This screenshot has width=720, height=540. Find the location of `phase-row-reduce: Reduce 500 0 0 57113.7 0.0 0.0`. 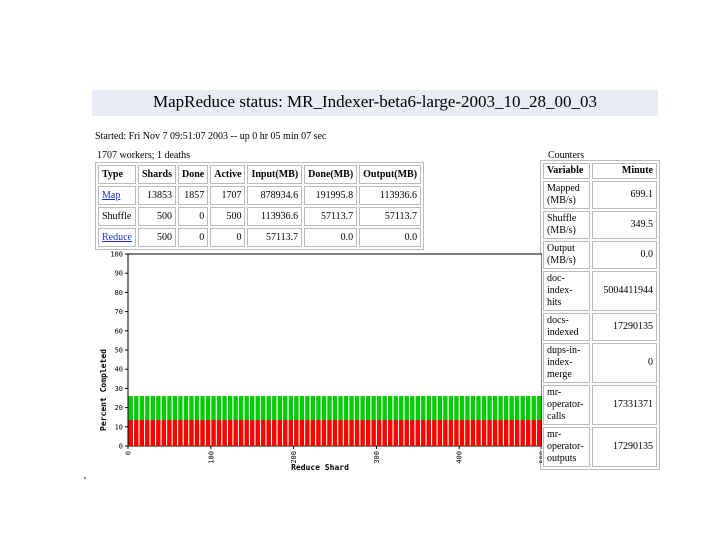

phase-row-reduce: Reduce 500 0 0 57113.7 0.0 0.0 is located at coordinates (260, 237).